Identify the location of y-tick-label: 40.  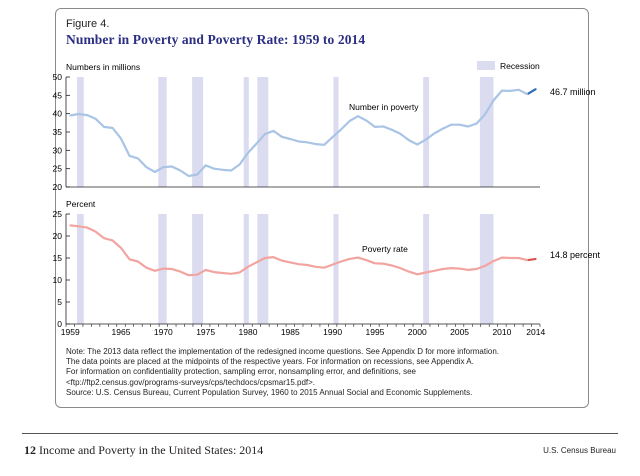
(58, 114).